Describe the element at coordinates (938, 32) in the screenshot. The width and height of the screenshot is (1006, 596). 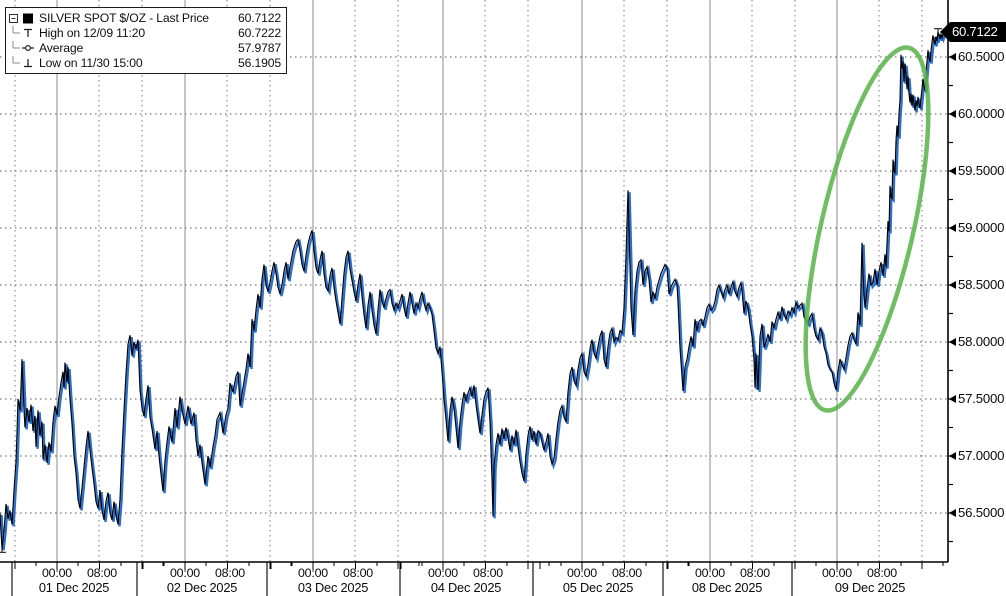
I see `high-point-marker` at that location.